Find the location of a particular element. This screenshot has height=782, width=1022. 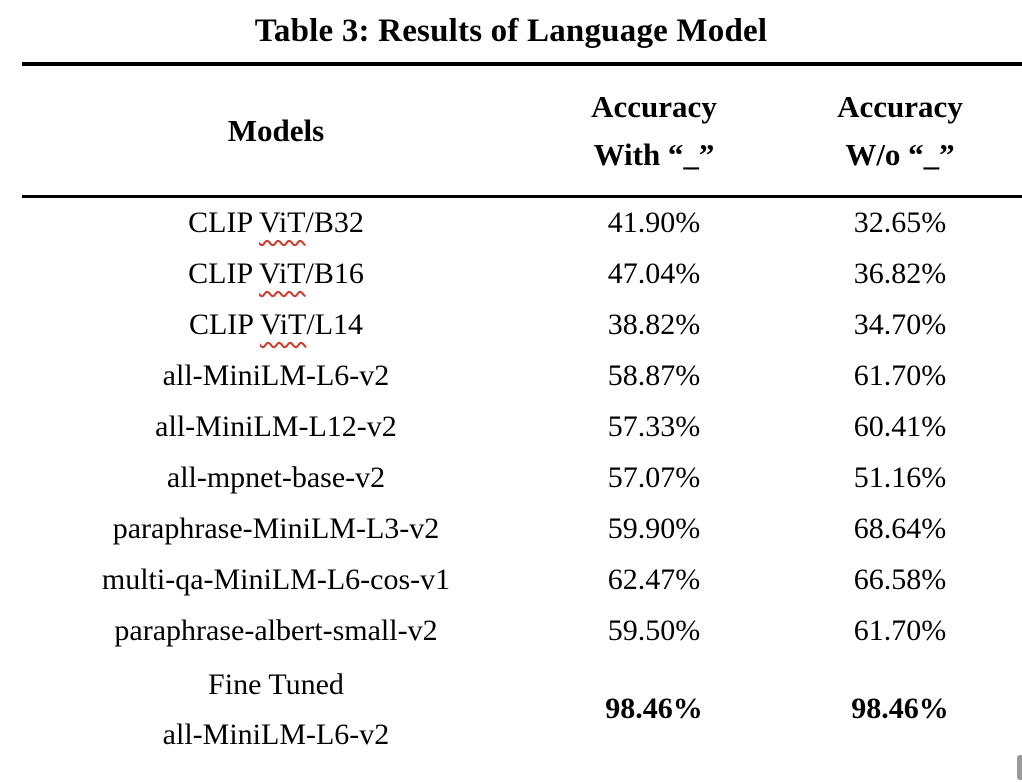

table-caption: Table 3: Results of Language Model is located at coordinates (511, 31).